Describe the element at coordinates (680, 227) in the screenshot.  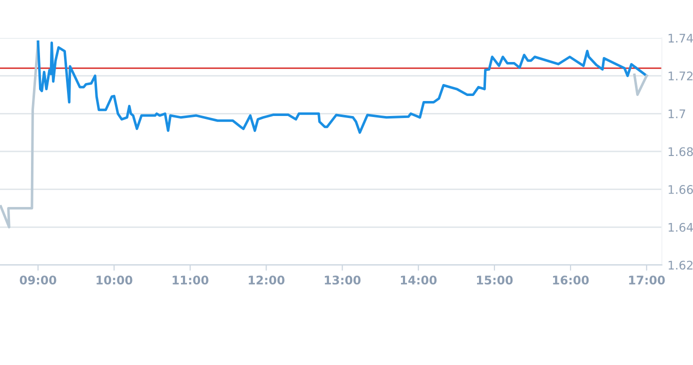
I see `y-tick-label: 1.64` at that location.